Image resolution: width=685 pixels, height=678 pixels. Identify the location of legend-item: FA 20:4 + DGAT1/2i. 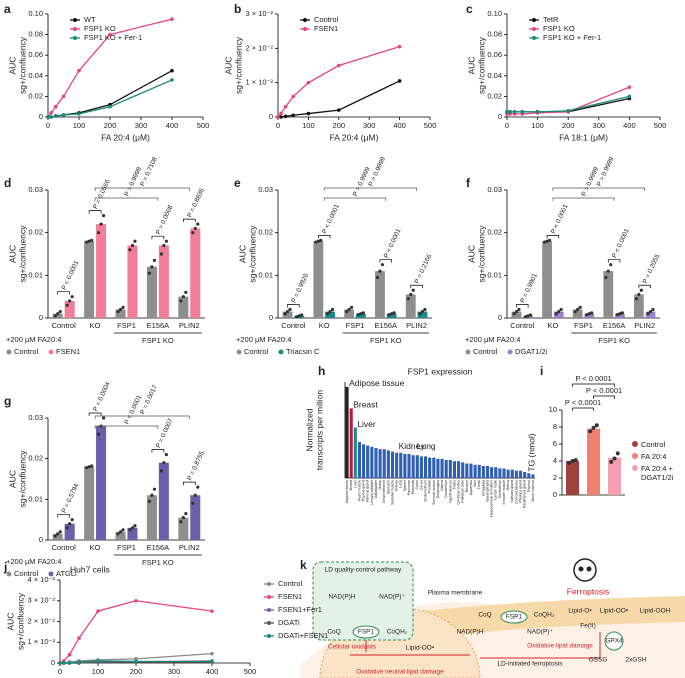
(658, 473).